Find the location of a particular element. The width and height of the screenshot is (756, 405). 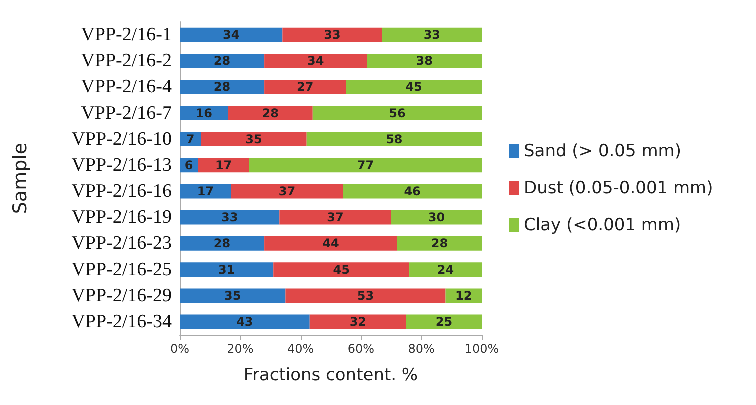

y-tick-label: VPP-2/16-13 is located at coordinates (122, 165).